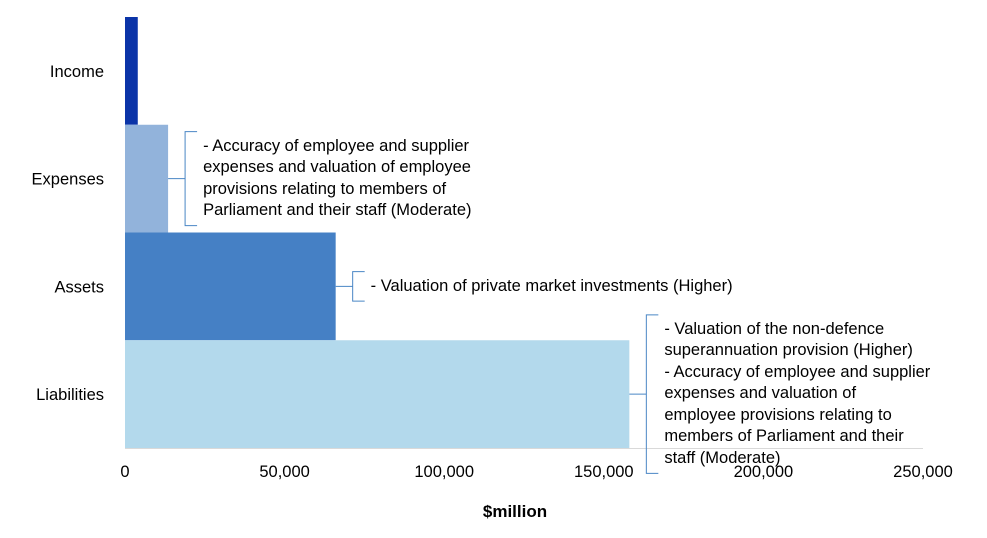  What do you see at coordinates (230, 286) in the screenshot?
I see `bar-assets` at bounding box center [230, 286].